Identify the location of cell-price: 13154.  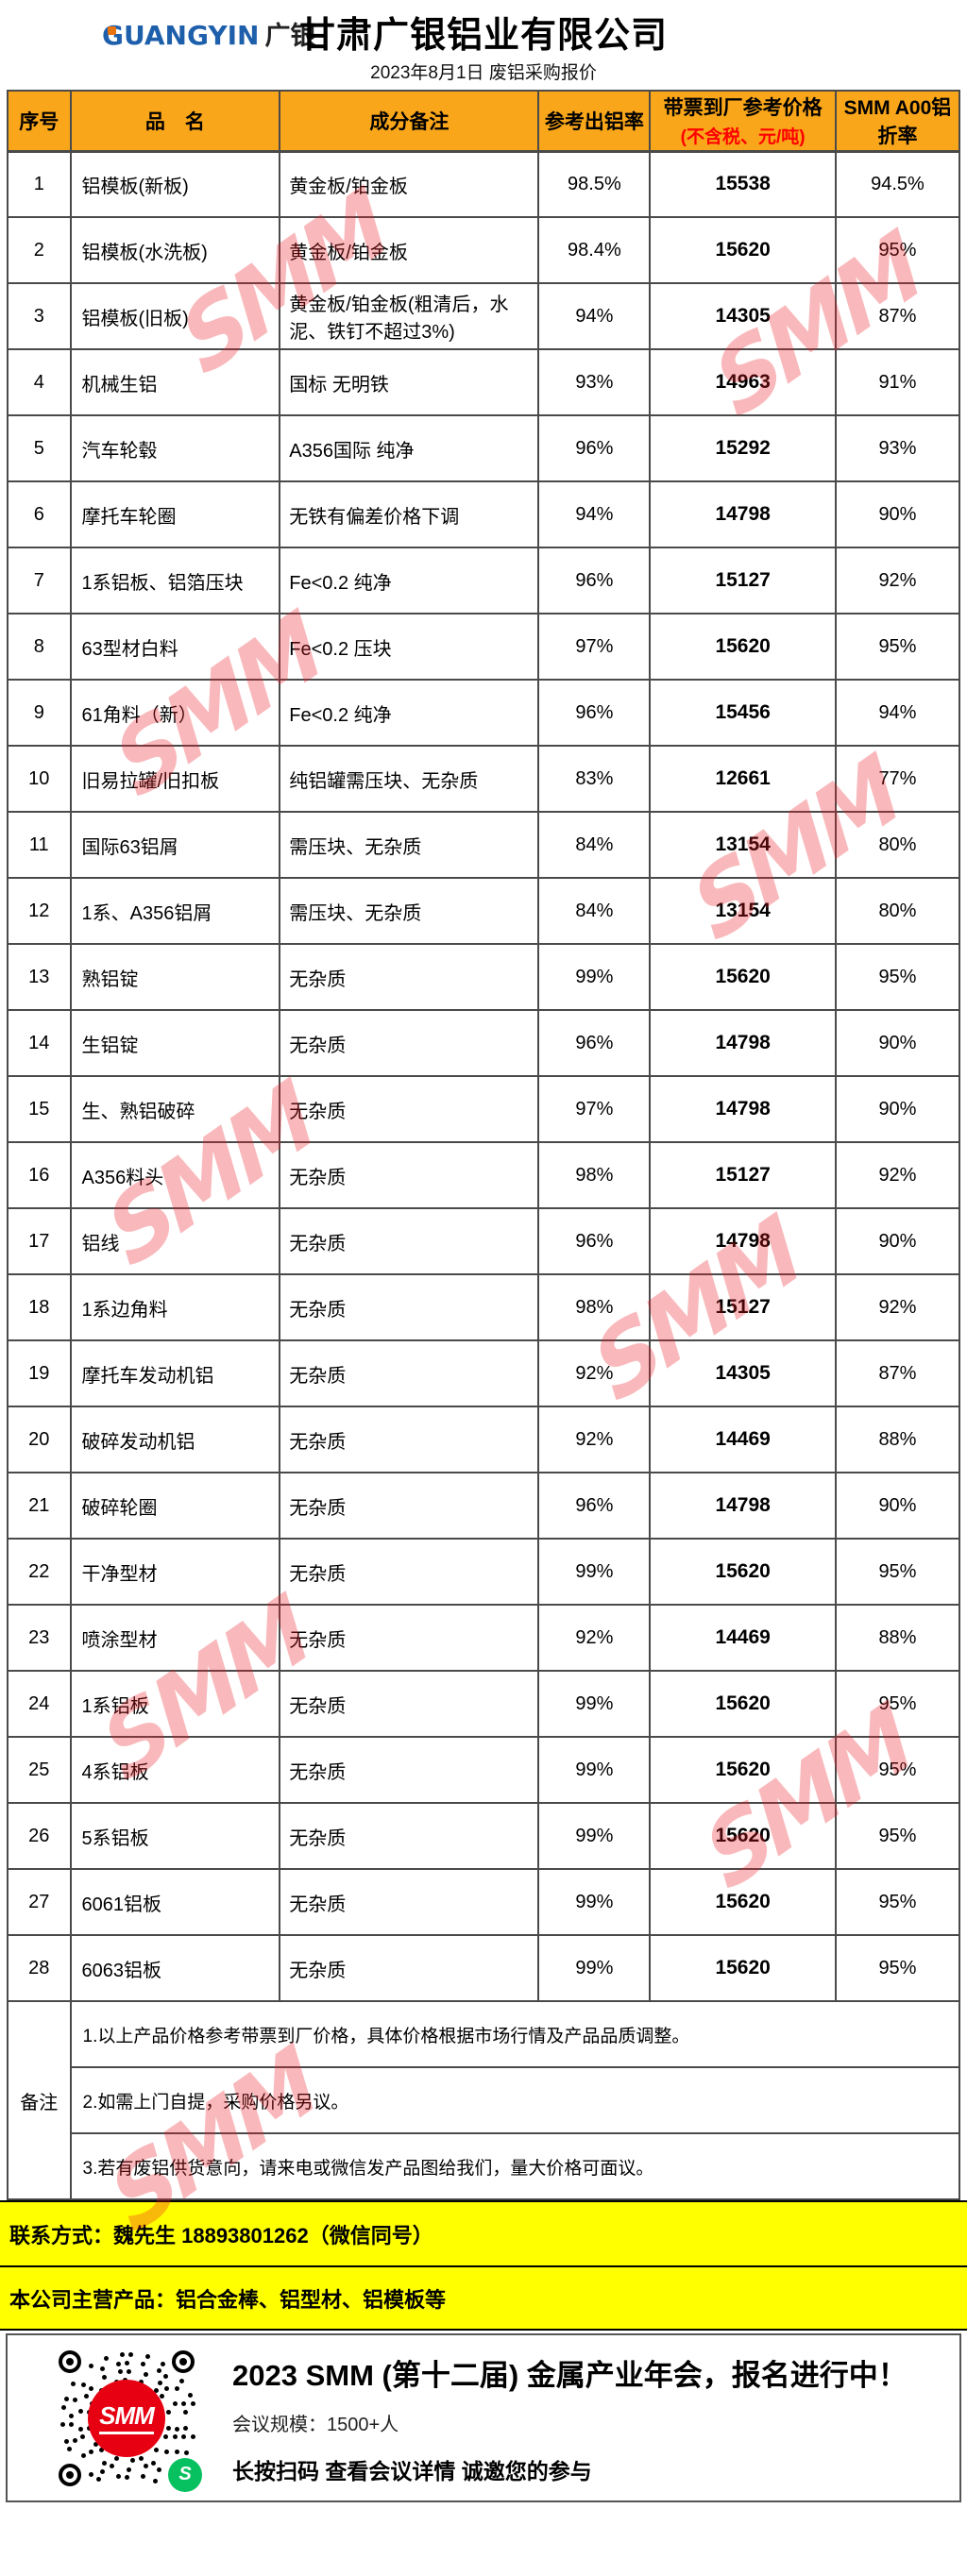
(743, 911).